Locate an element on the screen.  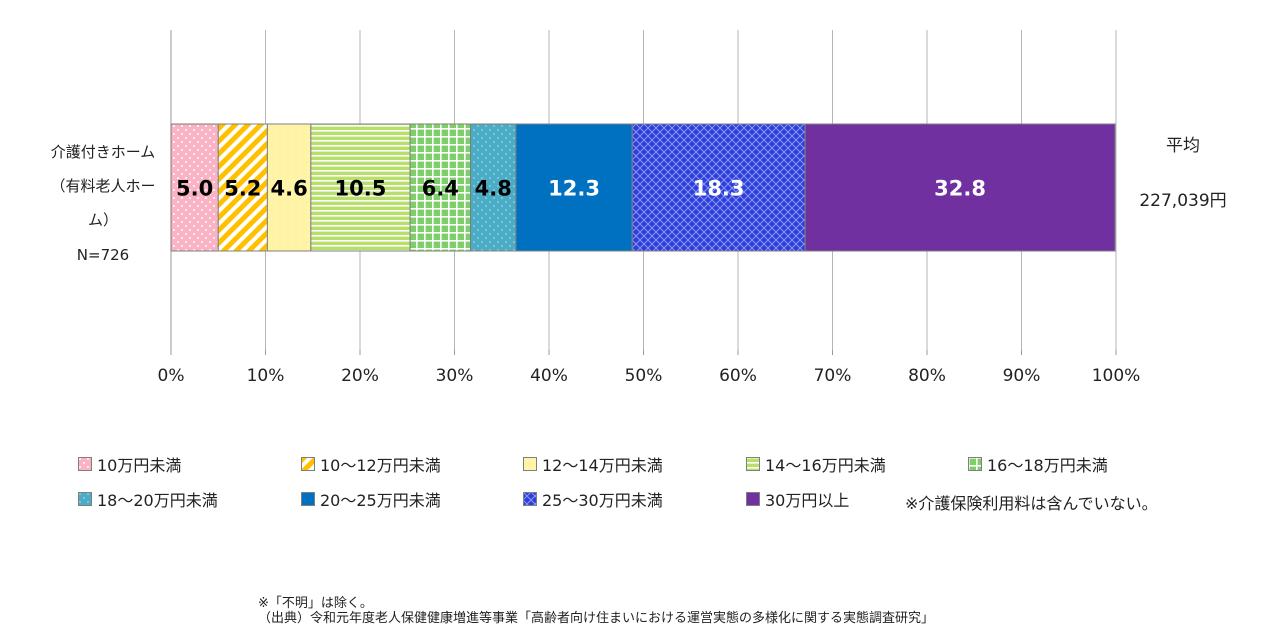
x-tick-label: 60% is located at coordinates (738, 376).